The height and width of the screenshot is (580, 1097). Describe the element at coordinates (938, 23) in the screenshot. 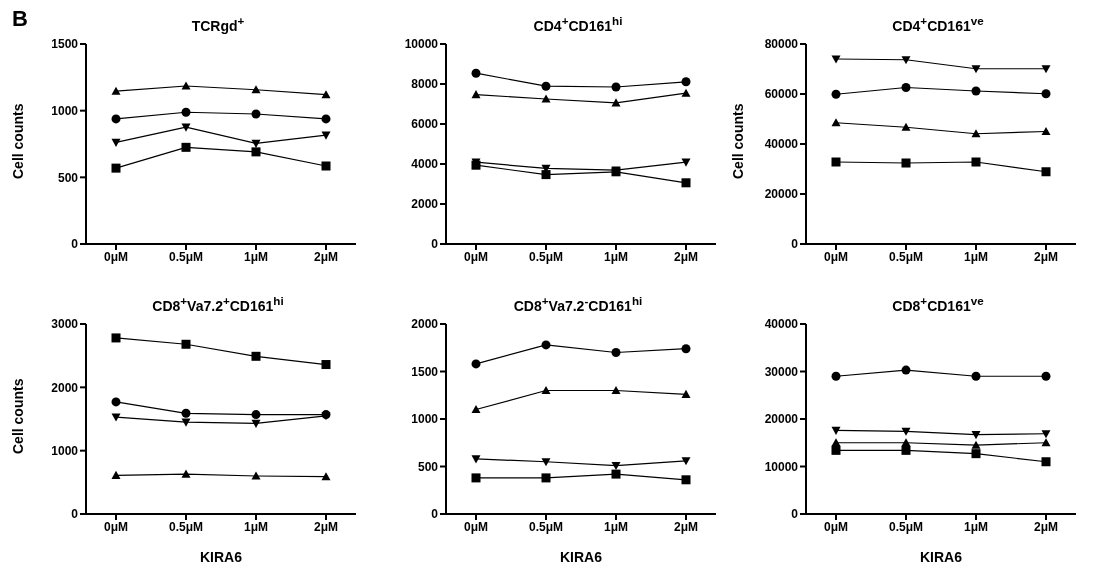

I see `chart-title: CD4$^{+}$CD161$^{ve}$` at that location.